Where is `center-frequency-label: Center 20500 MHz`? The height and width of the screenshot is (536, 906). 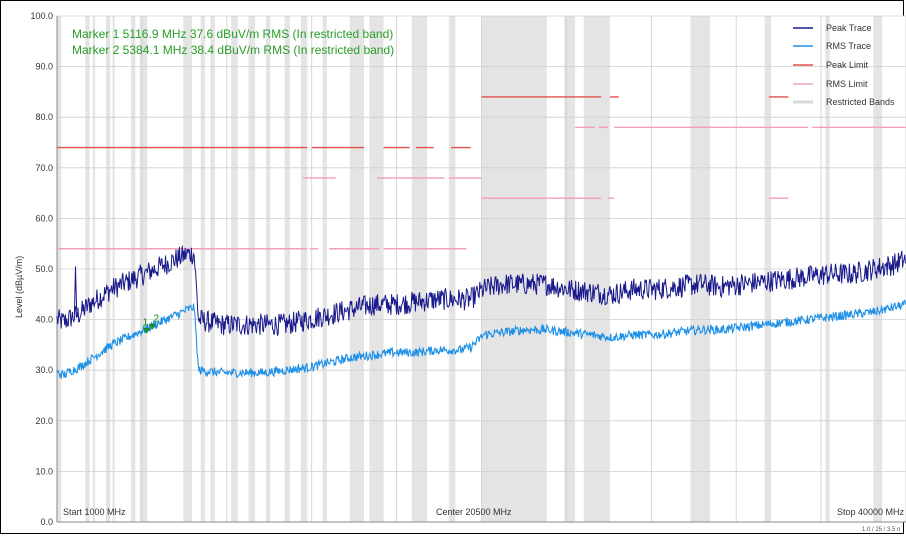
center-frequency-label: Center 20500 MHz is located at coordinates (474, 512).